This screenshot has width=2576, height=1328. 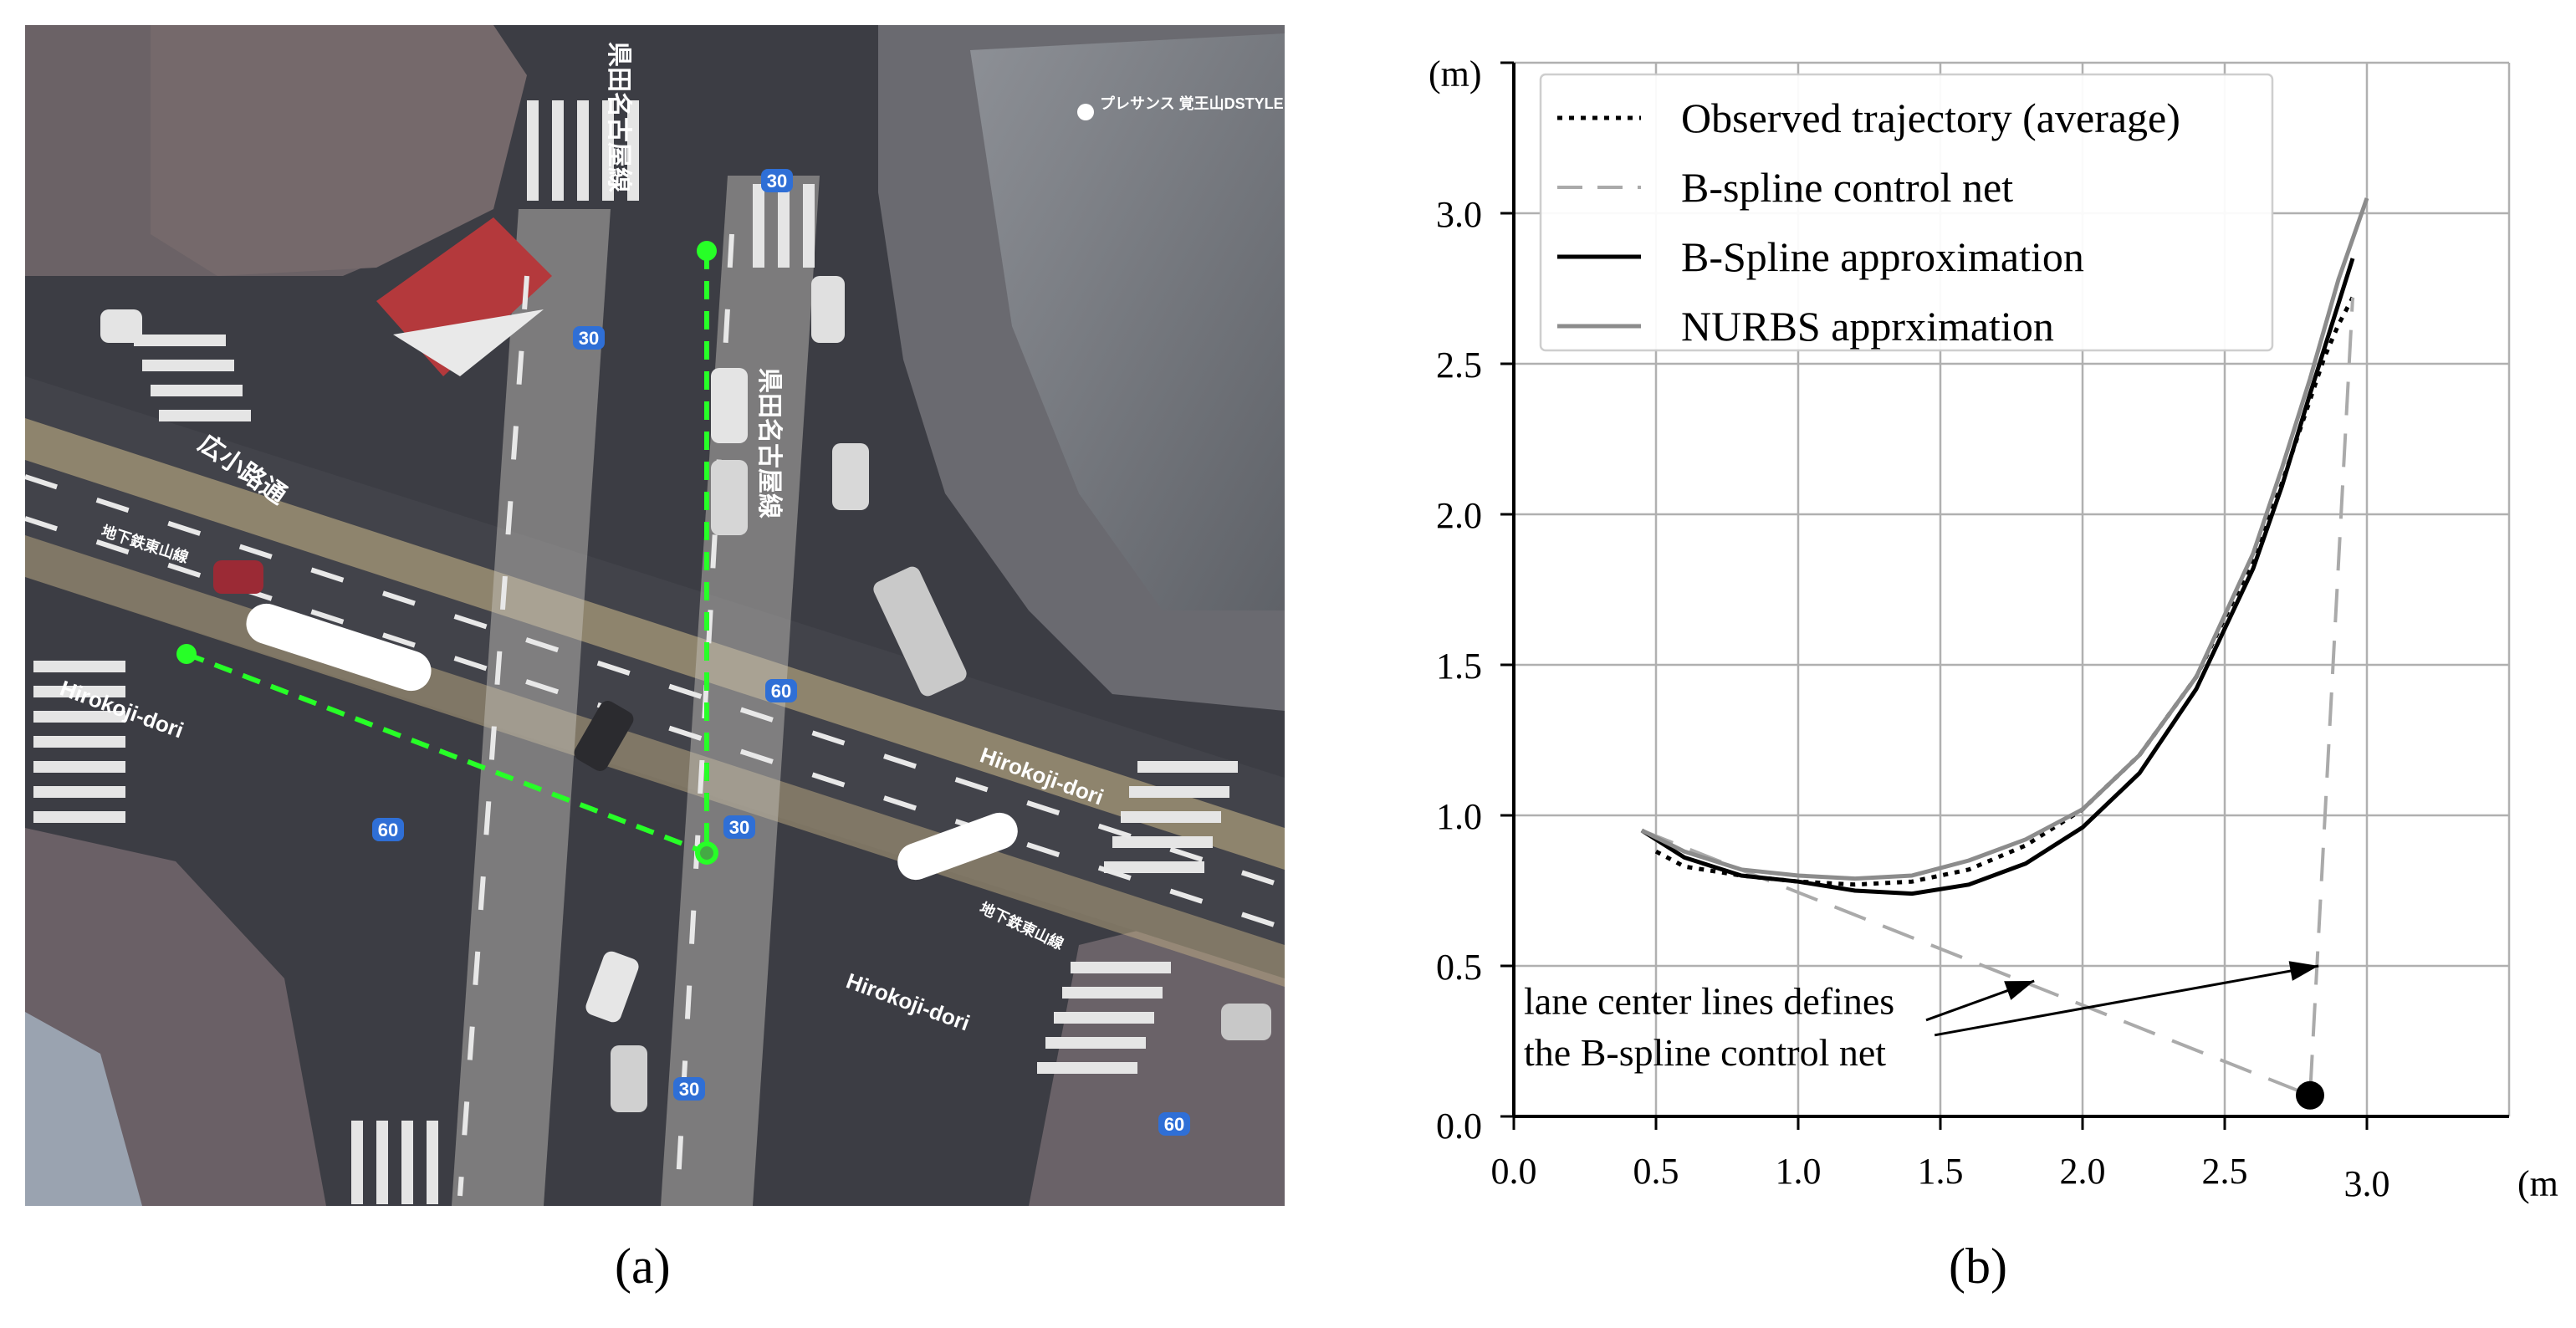 What do you see at coordinates (1930, 117) in the screenshot?
I see `legend-label: Observed trajectory (average)` at bounding box center [1930, 117].